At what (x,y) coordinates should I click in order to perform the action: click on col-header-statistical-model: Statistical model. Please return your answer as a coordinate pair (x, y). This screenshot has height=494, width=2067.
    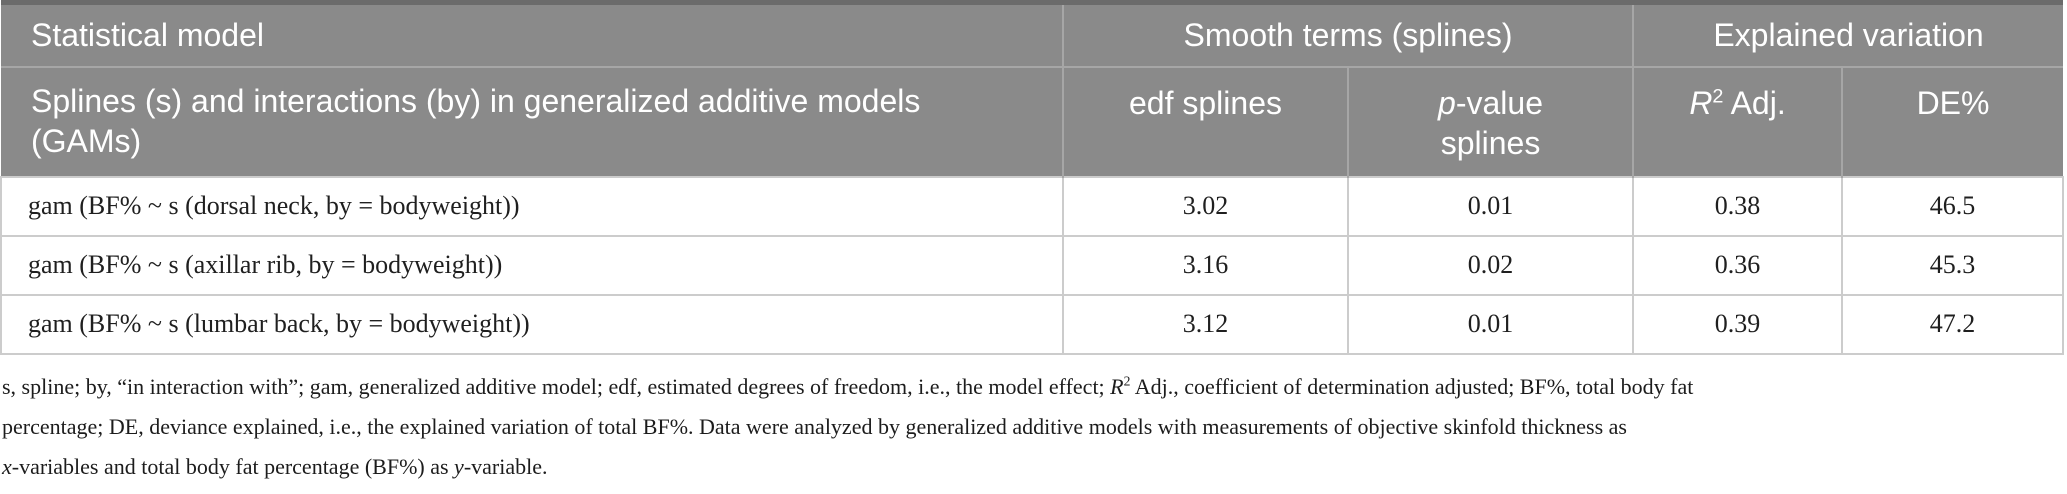
    Looking at the image, I should click on (532, 35).